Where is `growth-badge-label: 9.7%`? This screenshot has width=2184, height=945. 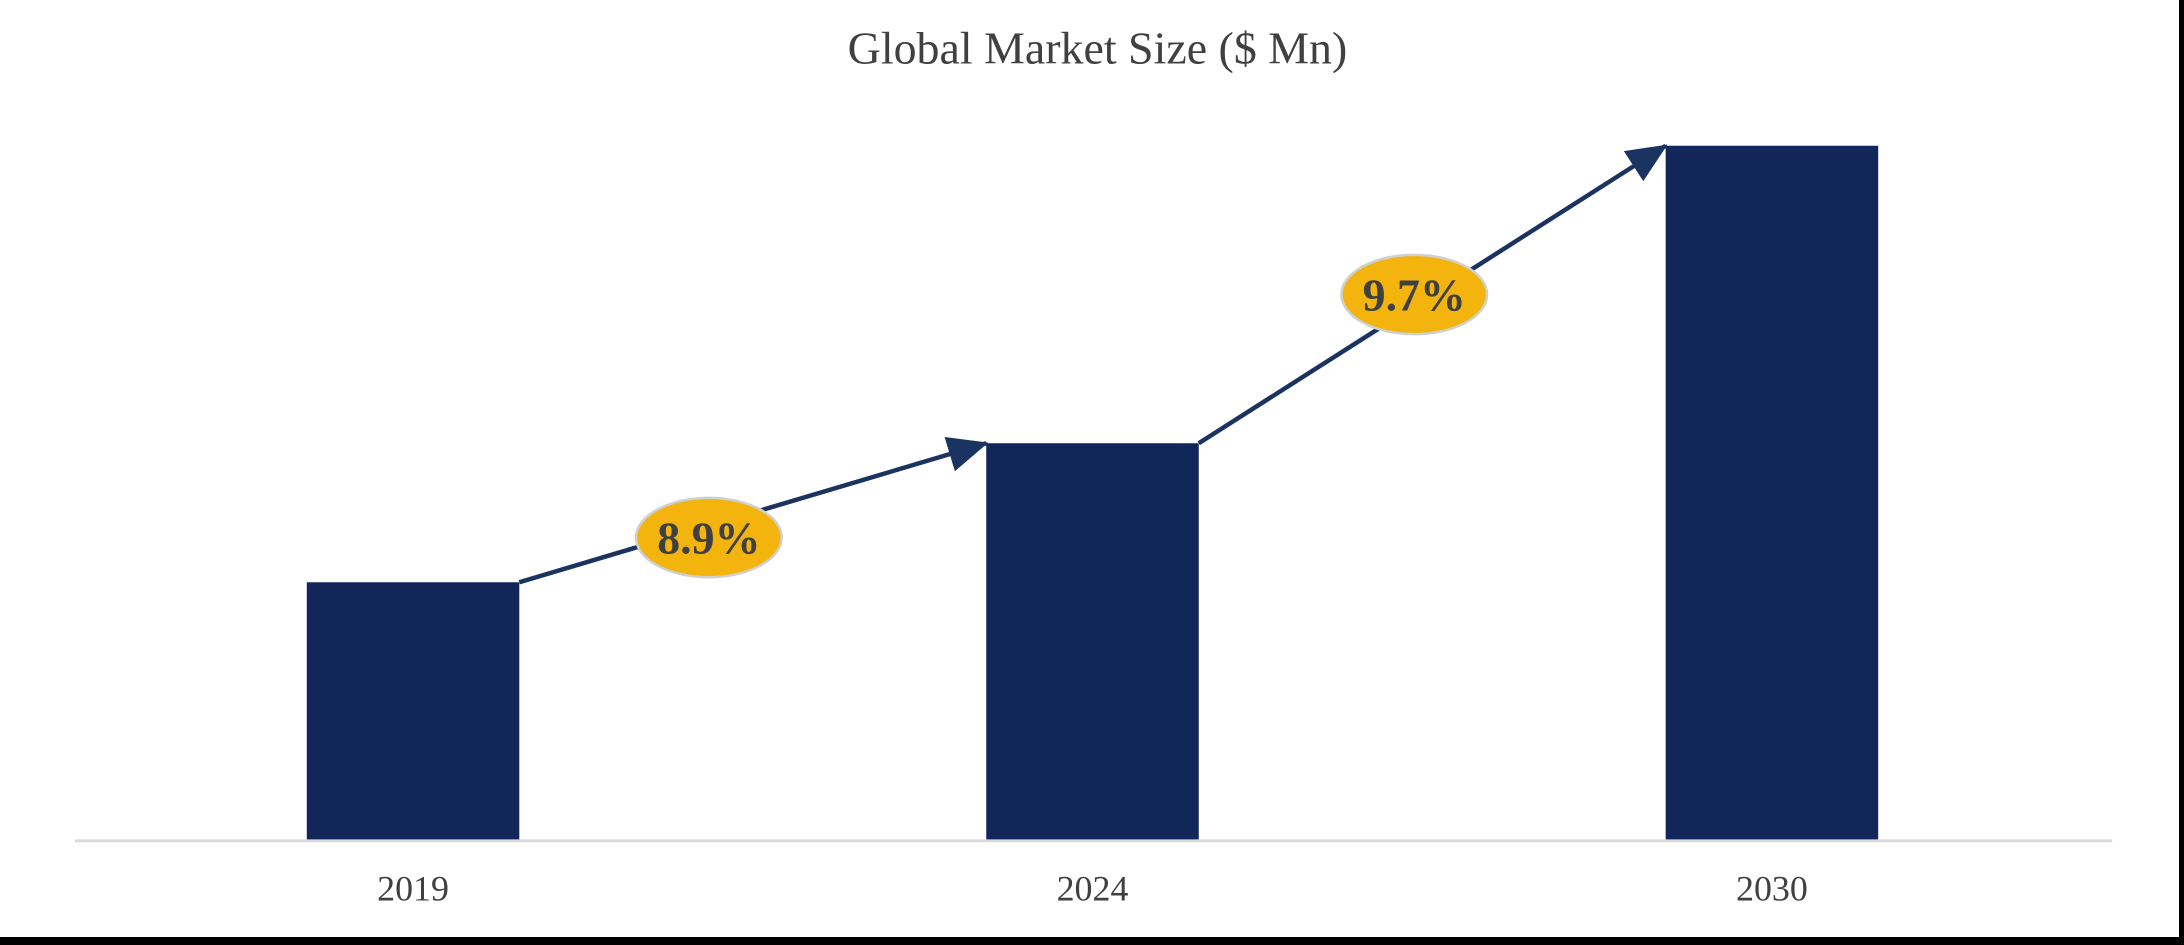
growth-badge-label: 9.7% is located at coordinates (1414, 294).